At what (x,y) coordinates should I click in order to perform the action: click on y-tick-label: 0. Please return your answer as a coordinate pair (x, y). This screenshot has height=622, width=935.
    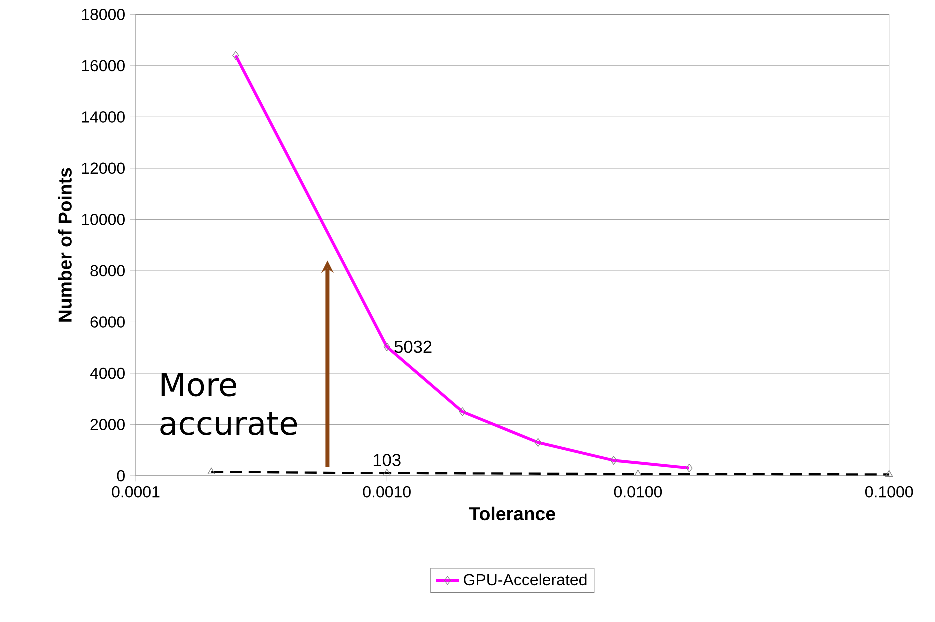
    Looking at the image, I should click on (121, 476).